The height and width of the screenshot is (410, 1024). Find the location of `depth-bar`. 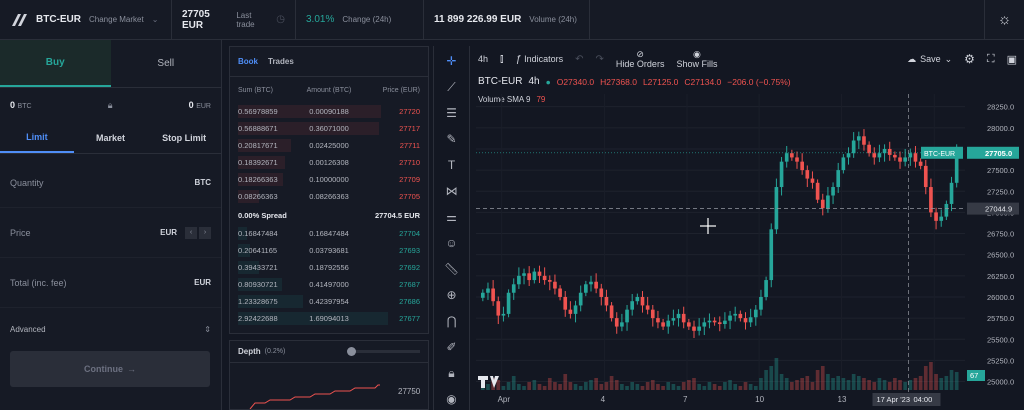

depth-bar is located at coordinates (264, 145).